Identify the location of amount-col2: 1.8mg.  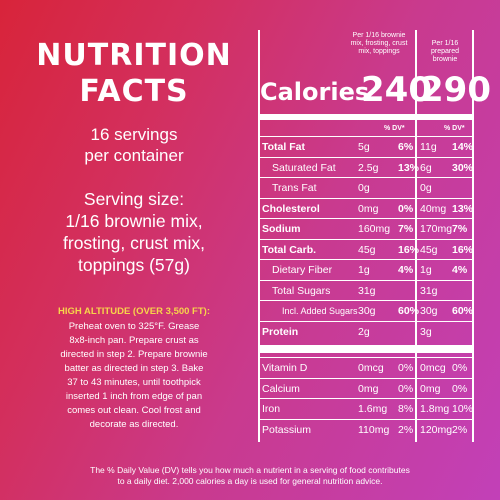
(435, 409).